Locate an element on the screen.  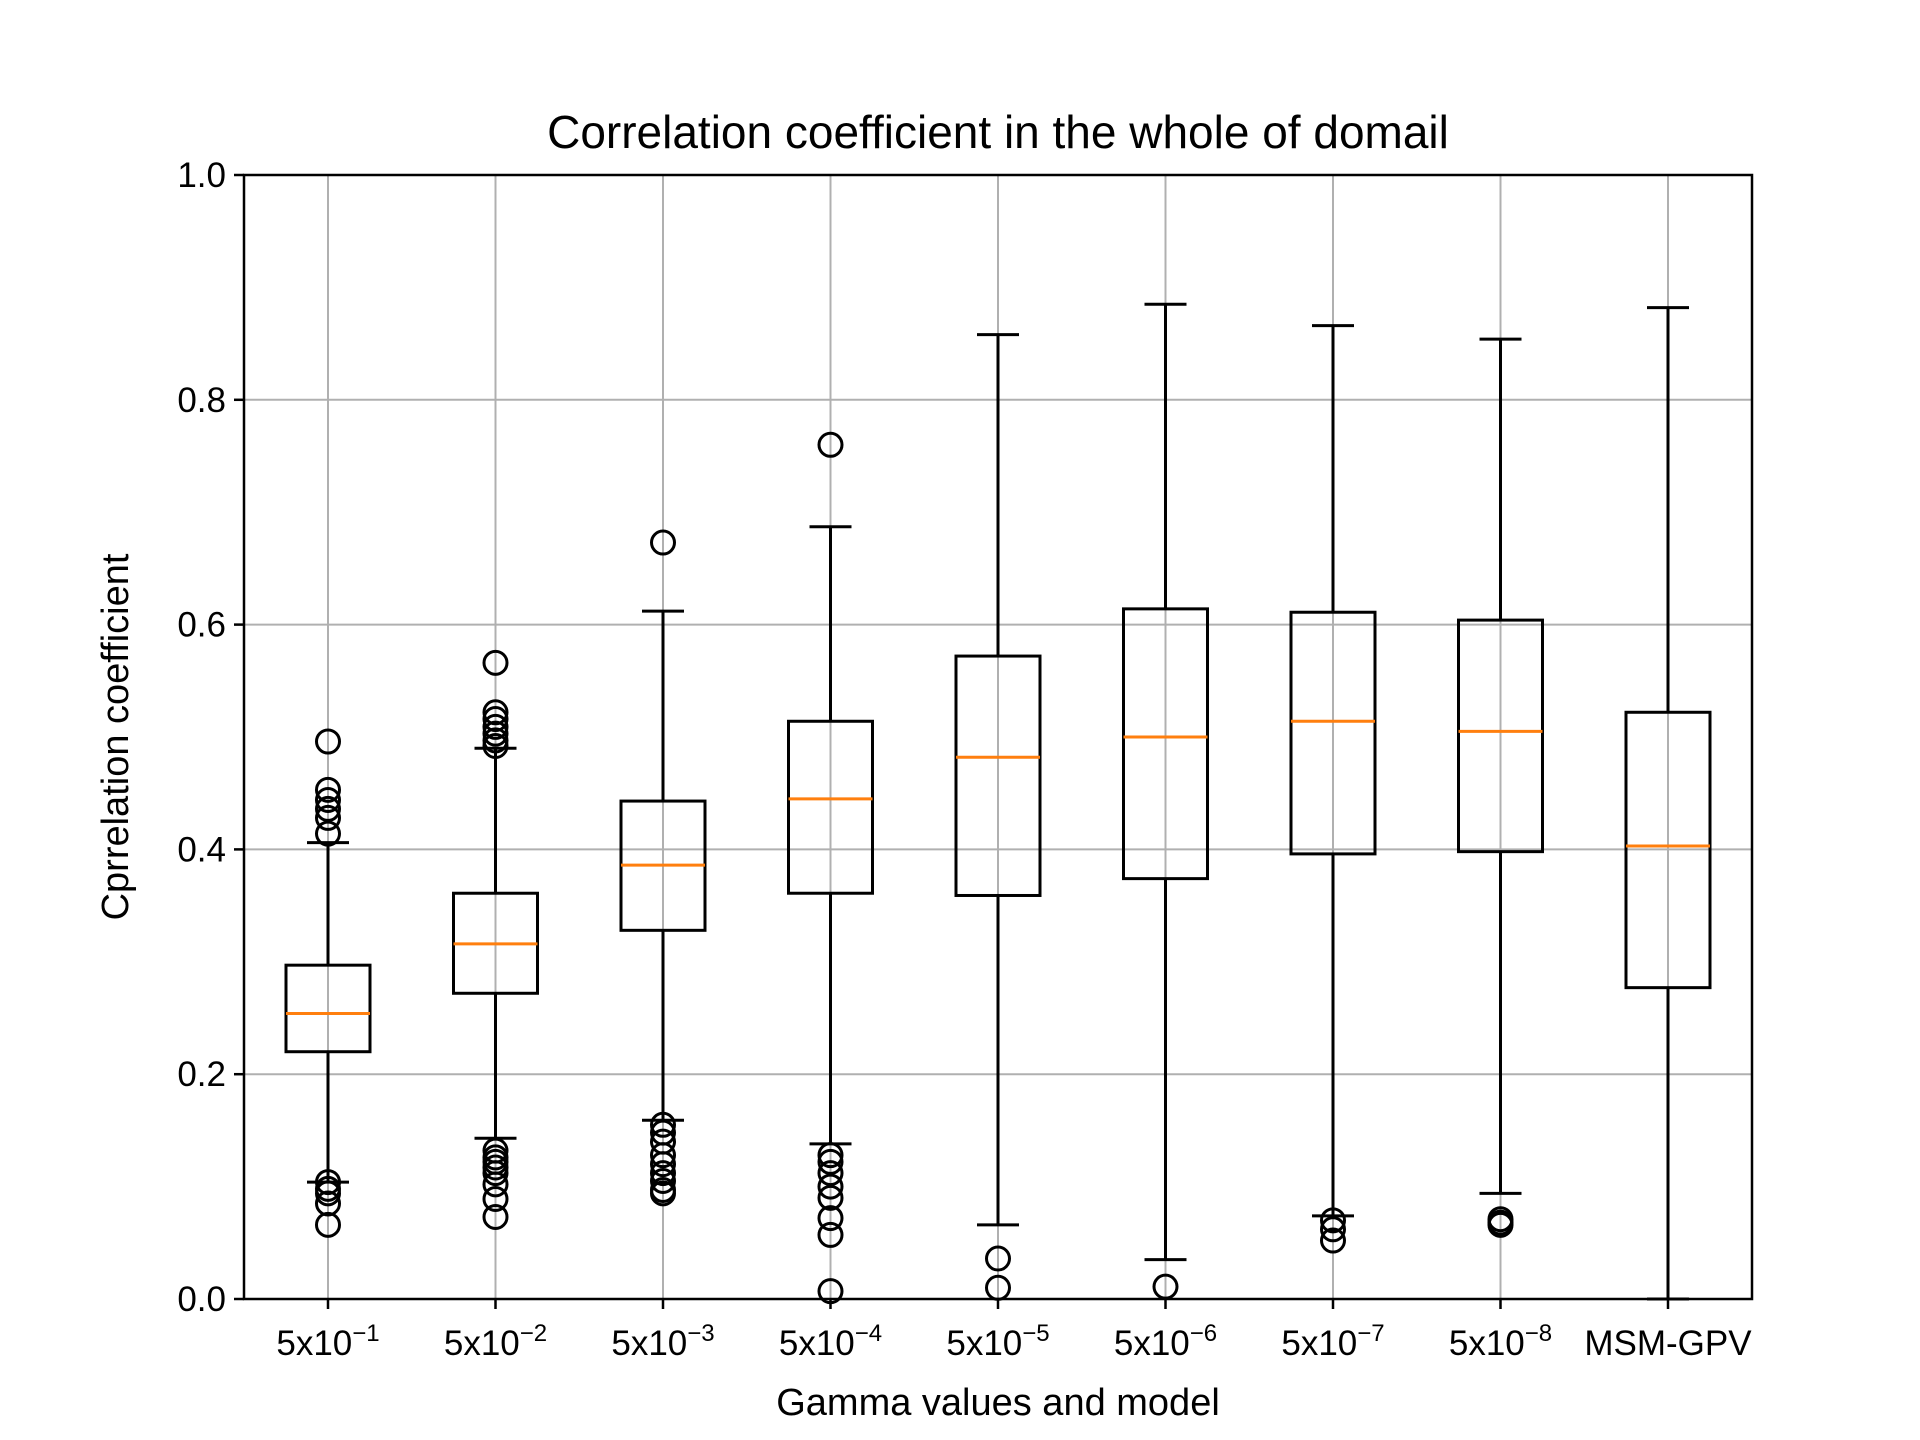
x-tick-label: 5x10⁻³ is located at coordinates (662, 1341).